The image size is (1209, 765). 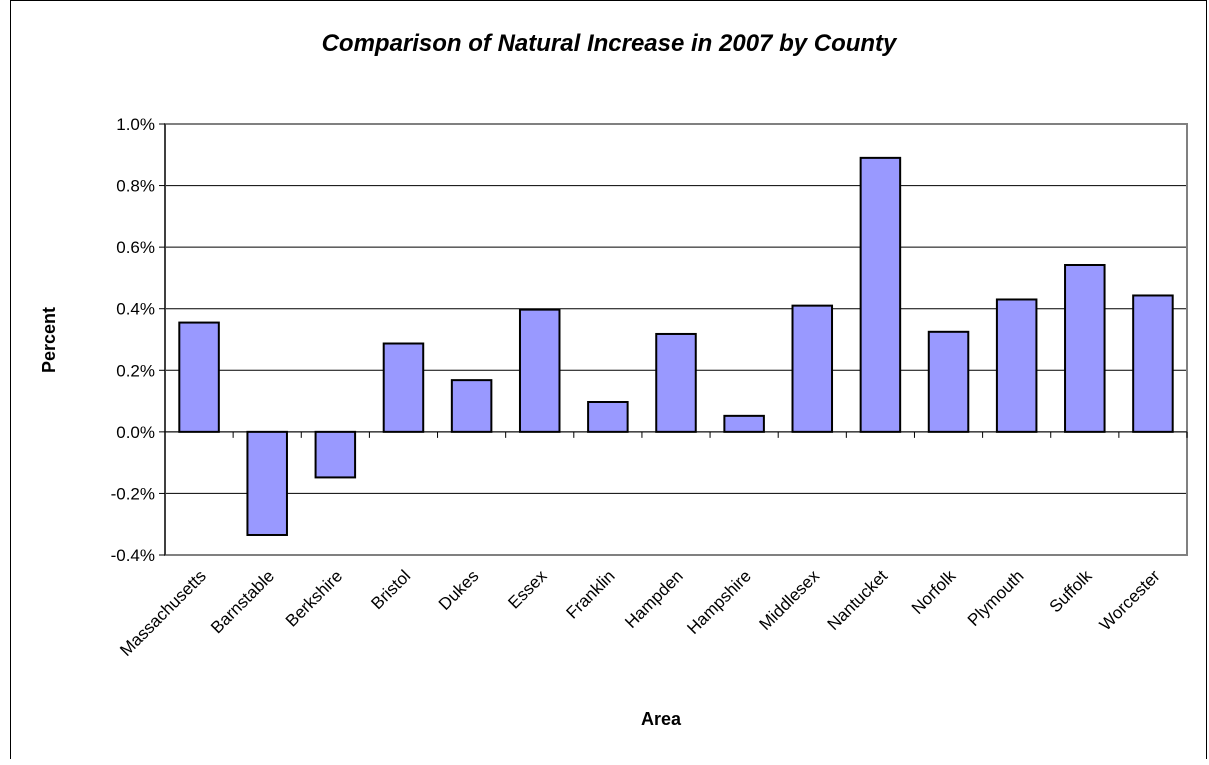 I want to click on bar-hampshire, so click(x=744, y=423).